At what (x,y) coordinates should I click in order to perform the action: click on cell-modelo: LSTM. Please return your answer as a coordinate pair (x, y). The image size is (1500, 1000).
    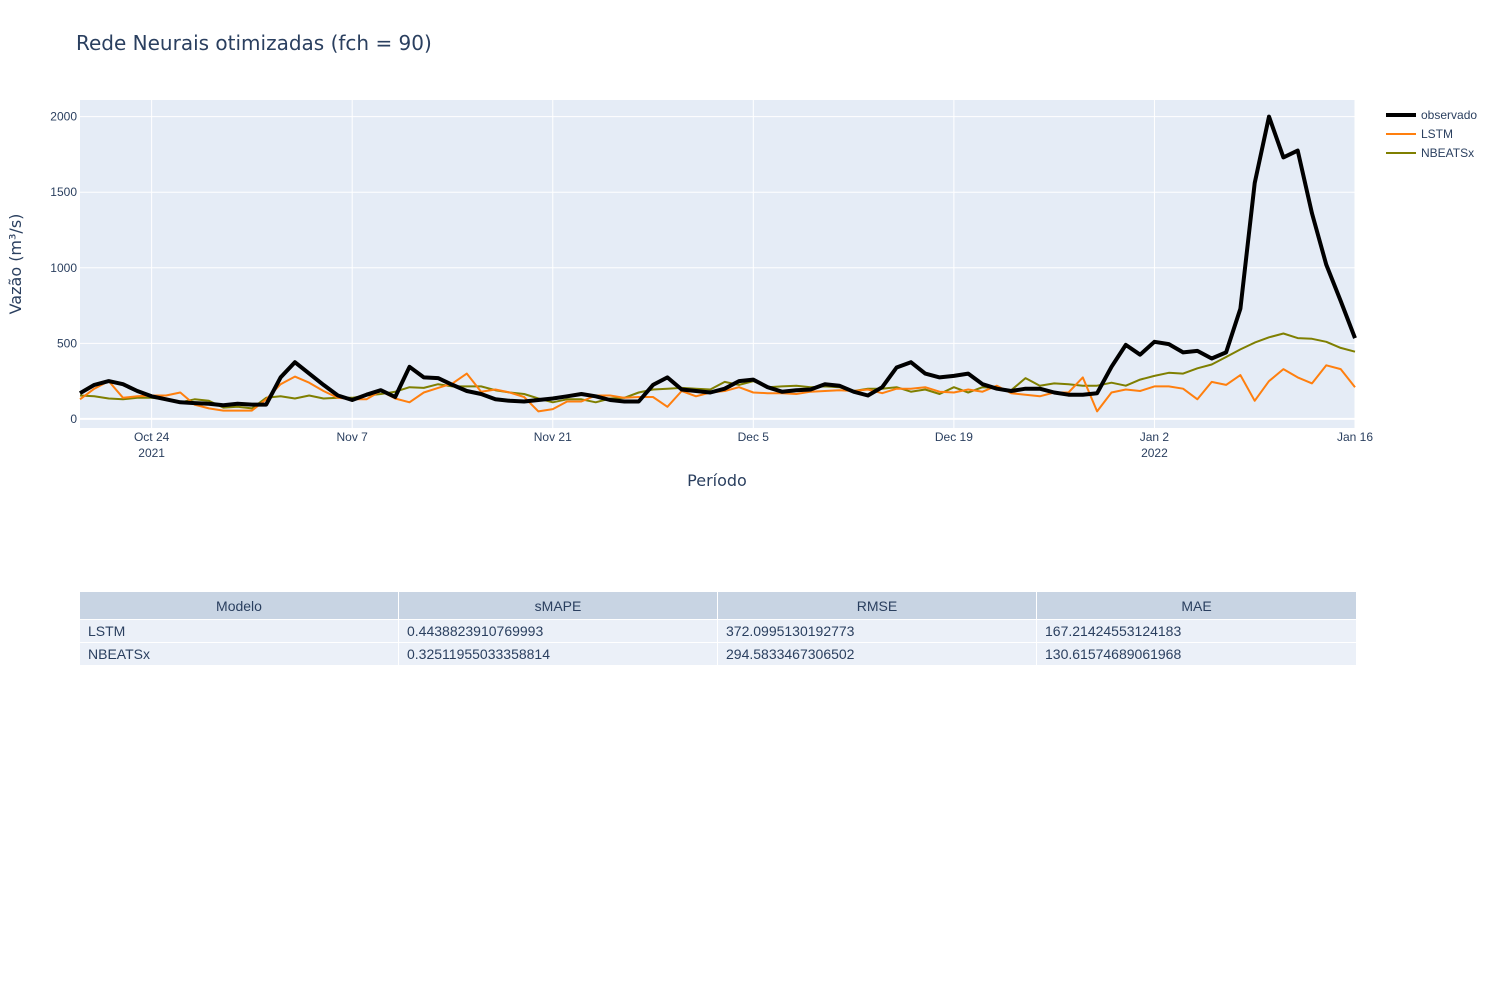
    Looking at the image, I should click on (239, 631).